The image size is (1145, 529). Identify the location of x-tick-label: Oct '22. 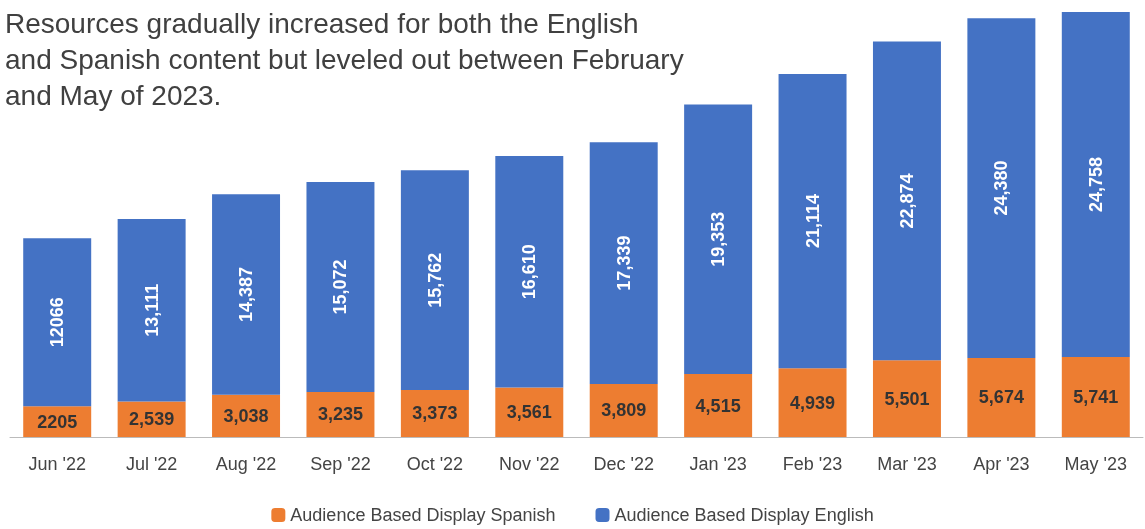
(435, 464).